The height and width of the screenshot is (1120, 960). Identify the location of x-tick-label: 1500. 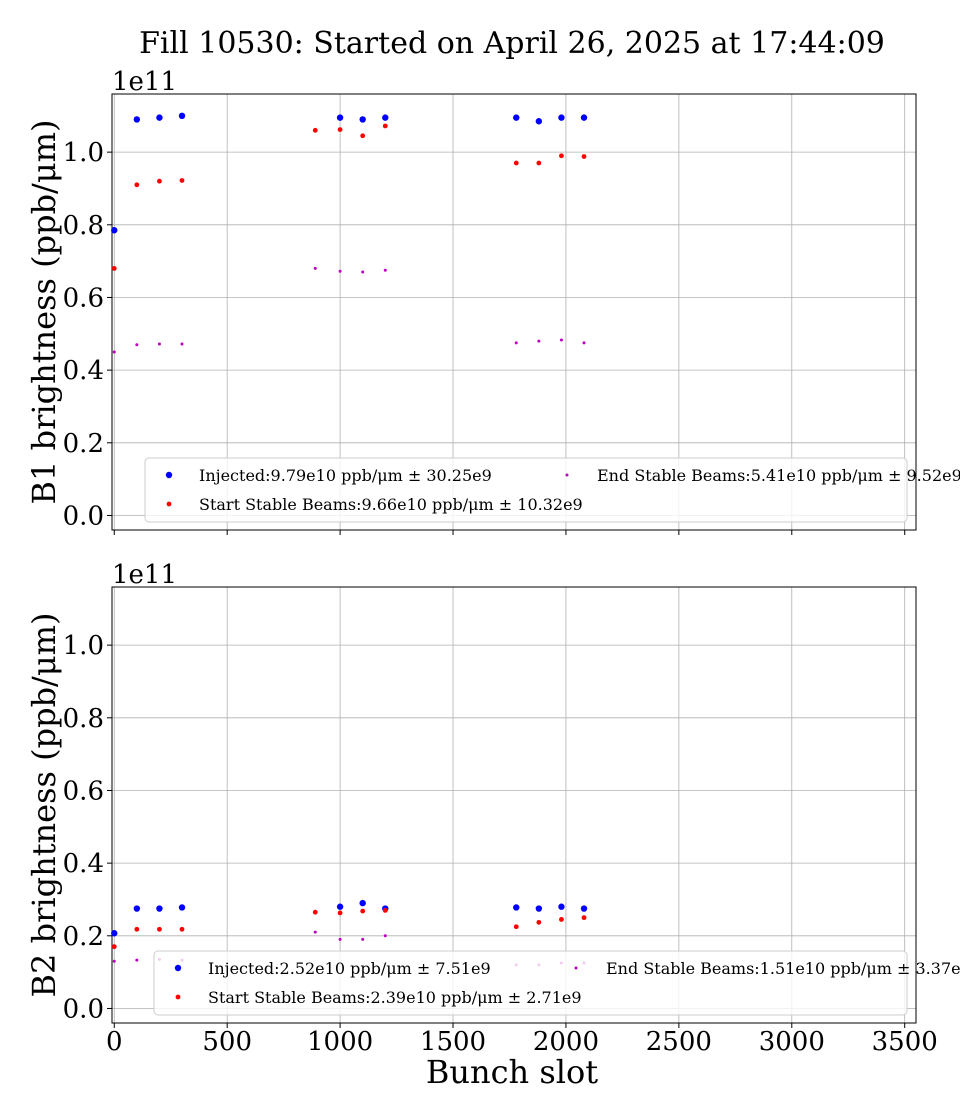
(453, 1042).